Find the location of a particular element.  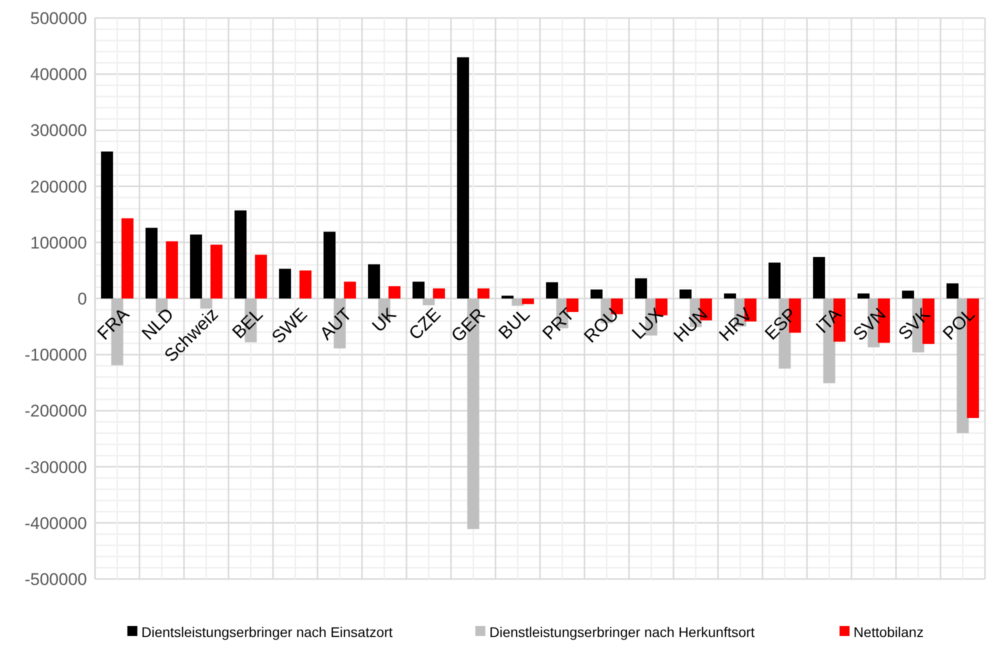

y-tick-label: 100000 is located at coordinates (58, 242).